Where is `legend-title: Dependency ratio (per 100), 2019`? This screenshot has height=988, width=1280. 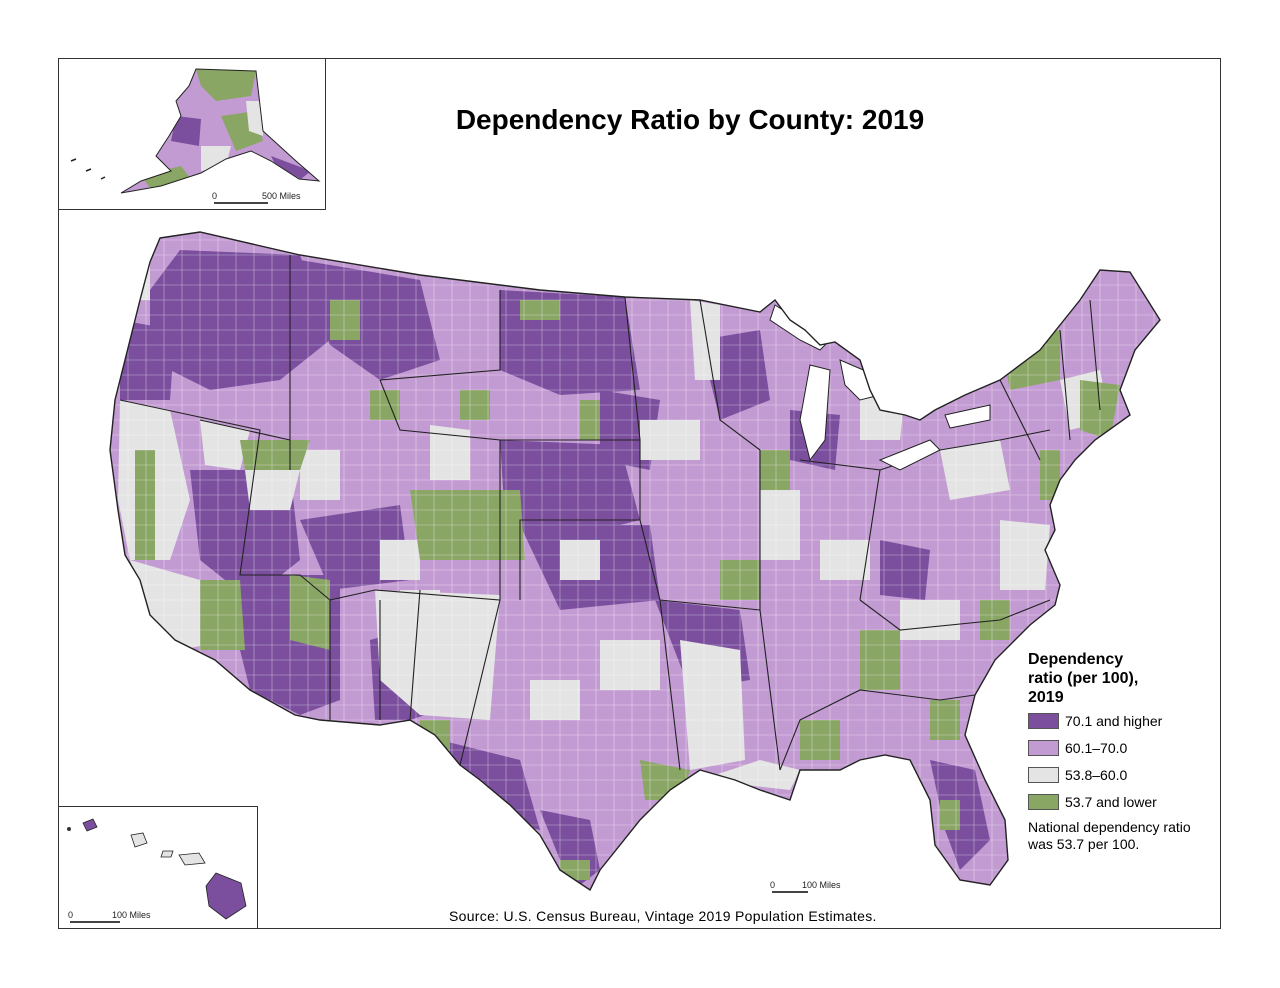
legend-title: Dependency ratio (per 100), 2019 is located at coordinates (1083, 678).